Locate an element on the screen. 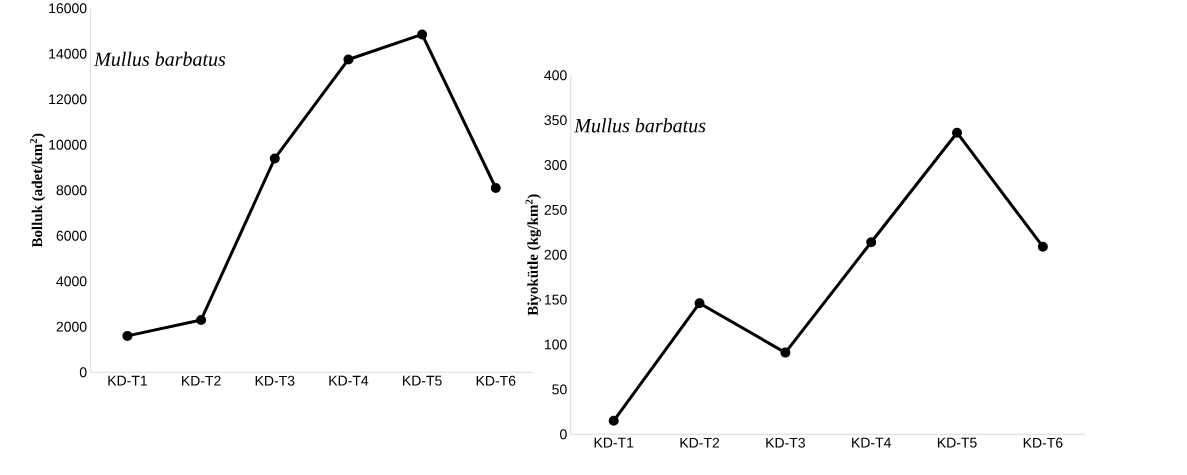 This screenshot has height=475, width=1187. text: Biyokütle (kg/km$^{2}$) is located at coordinates (533, 255).